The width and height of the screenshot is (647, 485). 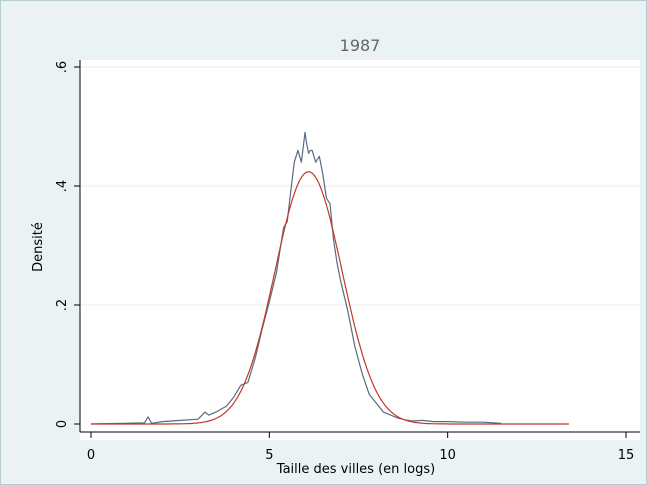 I want to click on x-ticks: 0 5 10 15, so click(x=360, y=447).